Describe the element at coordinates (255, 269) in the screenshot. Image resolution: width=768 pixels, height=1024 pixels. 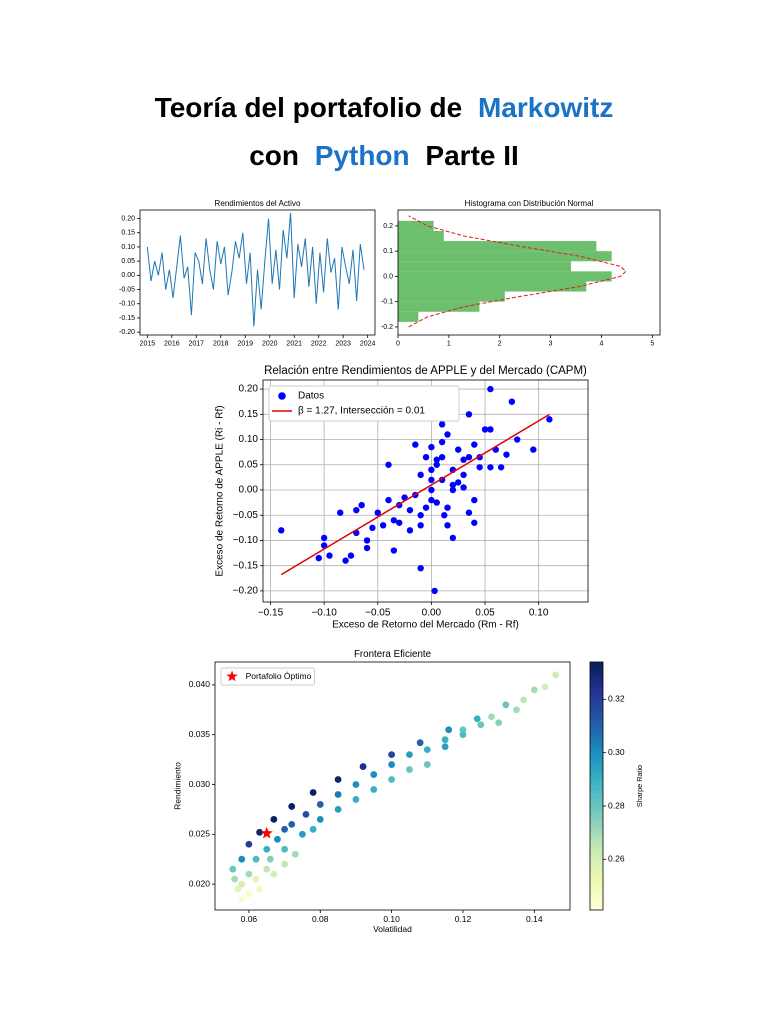
I see `line` at that location.